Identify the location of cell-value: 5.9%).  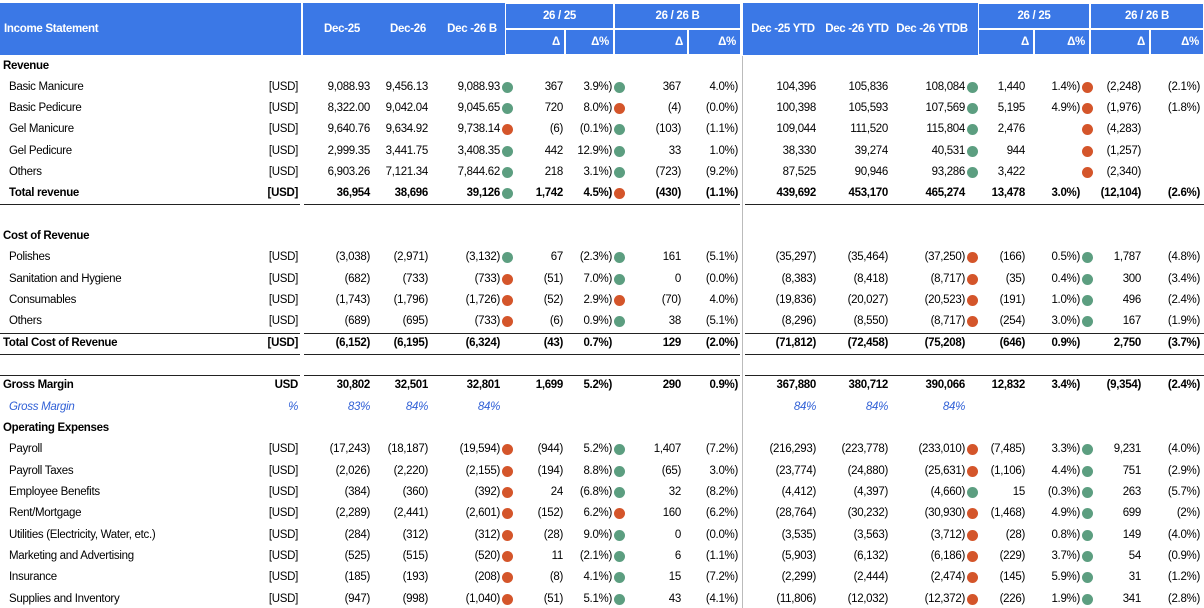
(1065, 577).